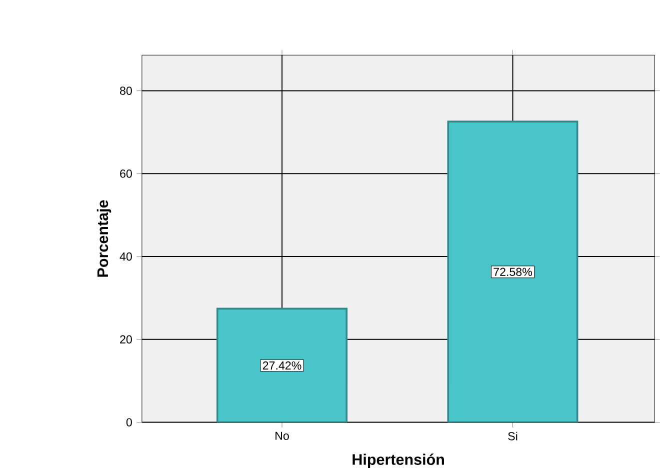  I want to click on data-label: 27.42%, so click(282, 365).